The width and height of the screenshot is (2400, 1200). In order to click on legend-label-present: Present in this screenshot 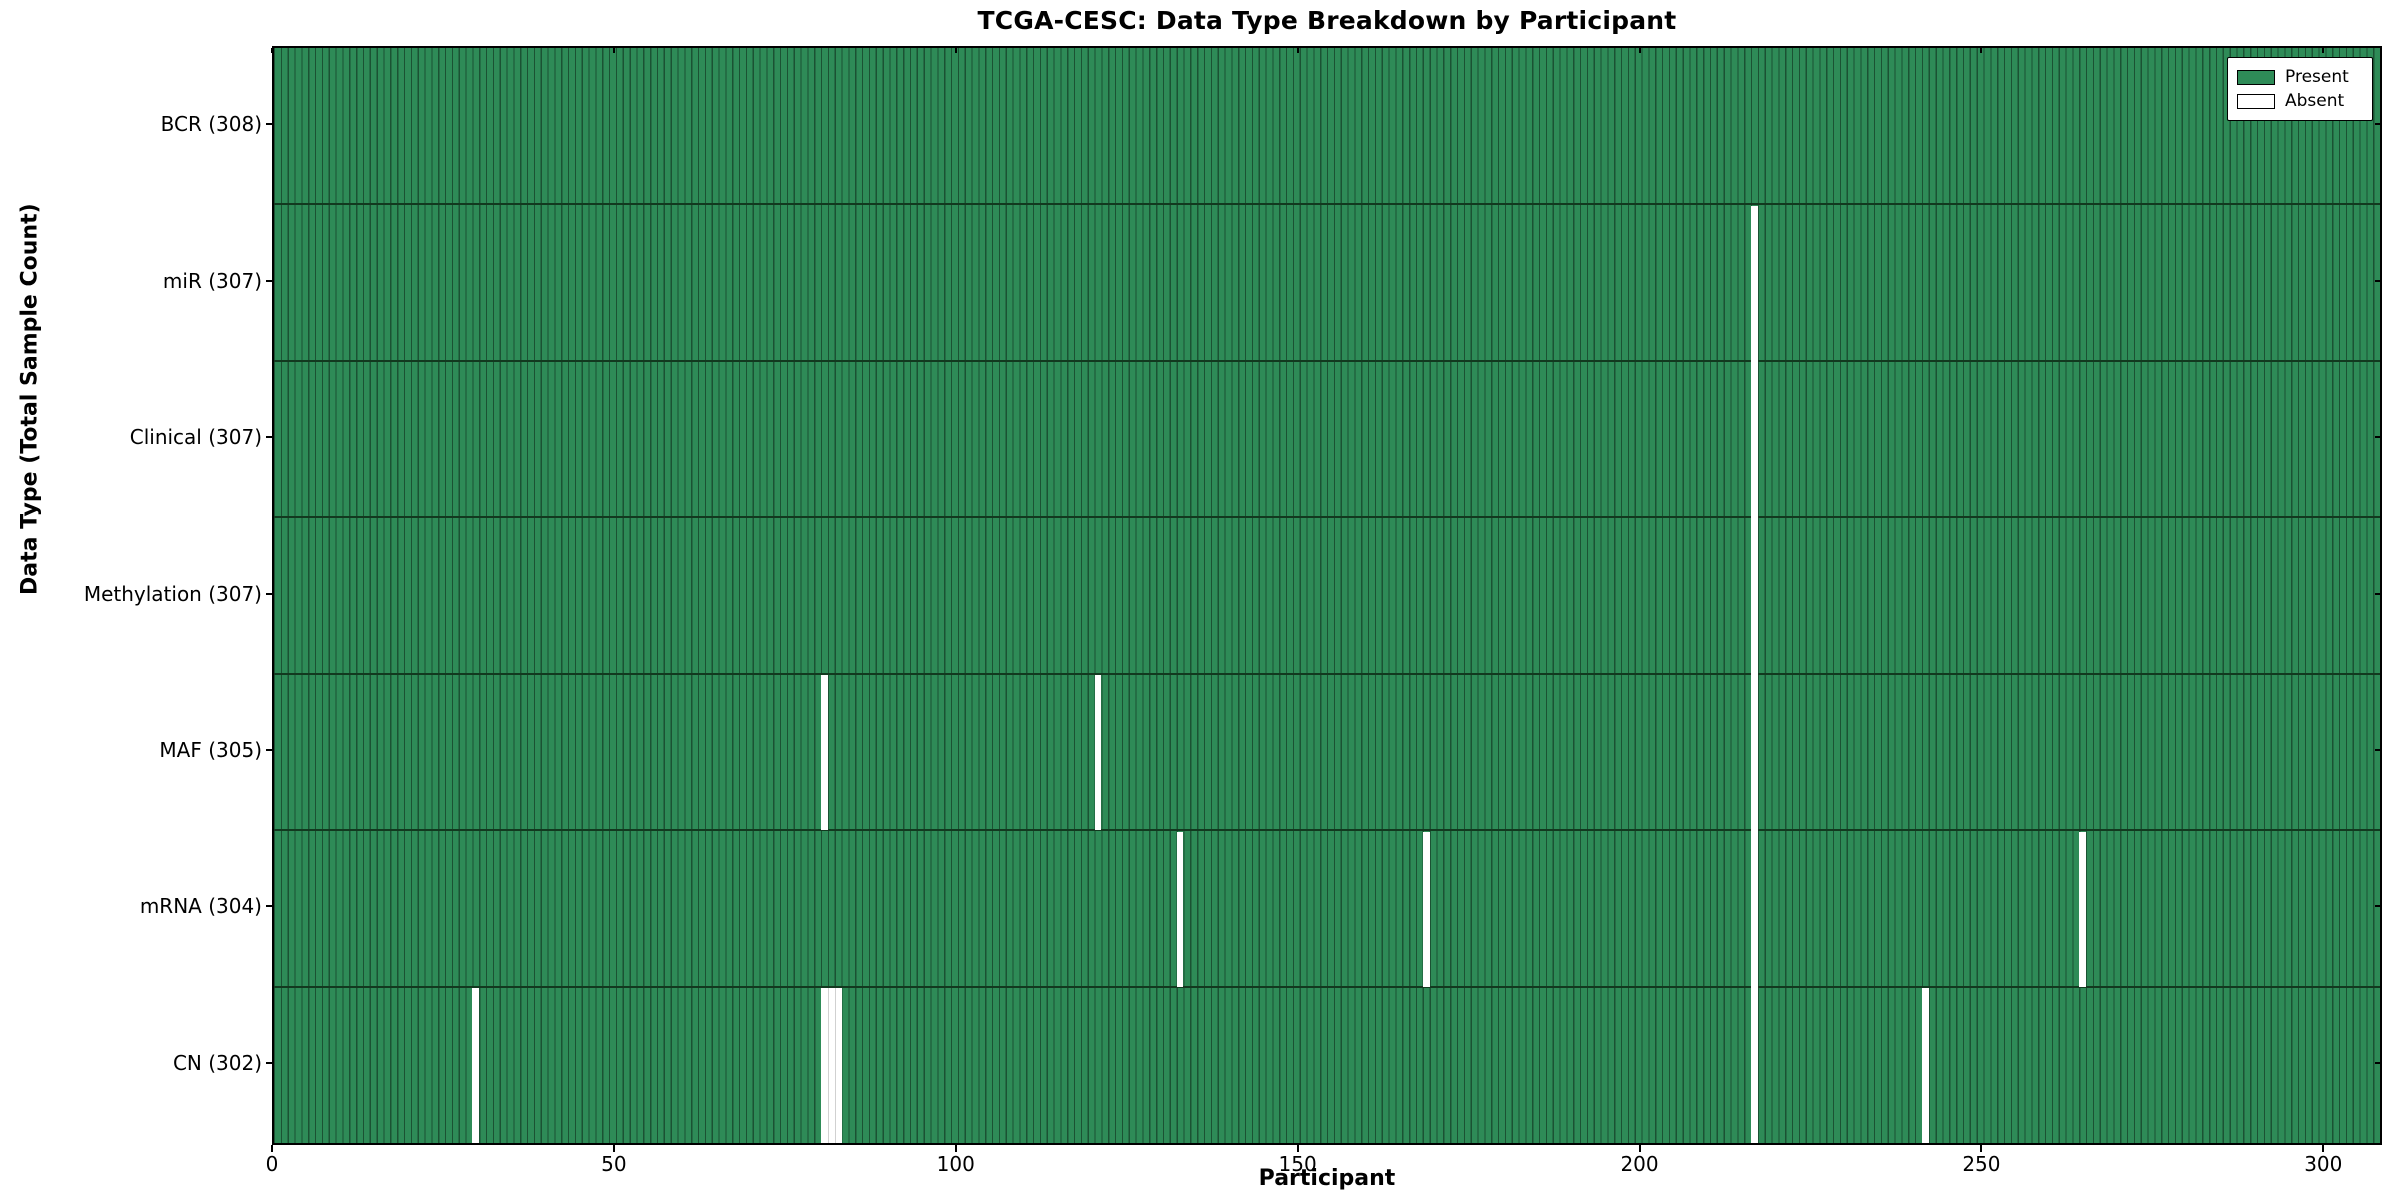, I will do `click(2317, 77)`.